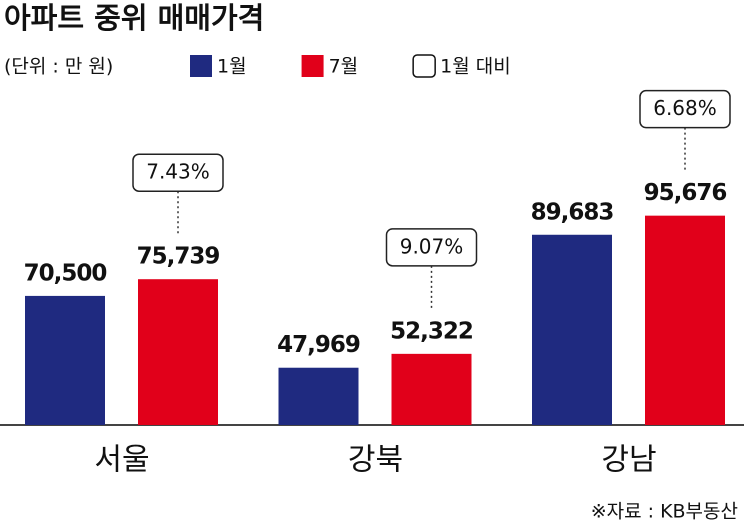  What do you see at coordinates (628, 460) in the screenshot?
I see `x-tick-label: 강남` at bounding box center [628, 460].